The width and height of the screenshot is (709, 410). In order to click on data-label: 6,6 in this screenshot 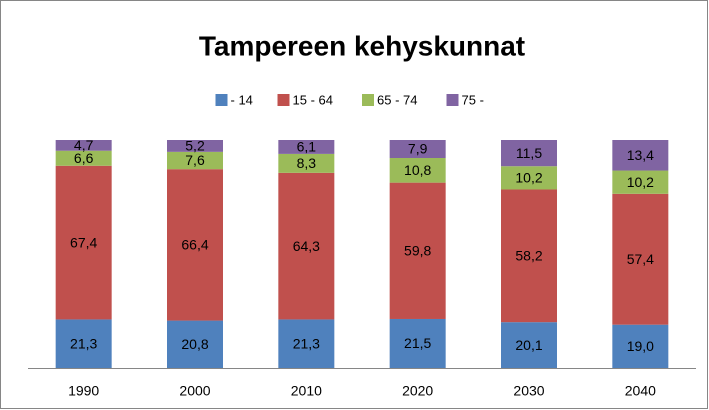, I will do `click(84, 158)`.